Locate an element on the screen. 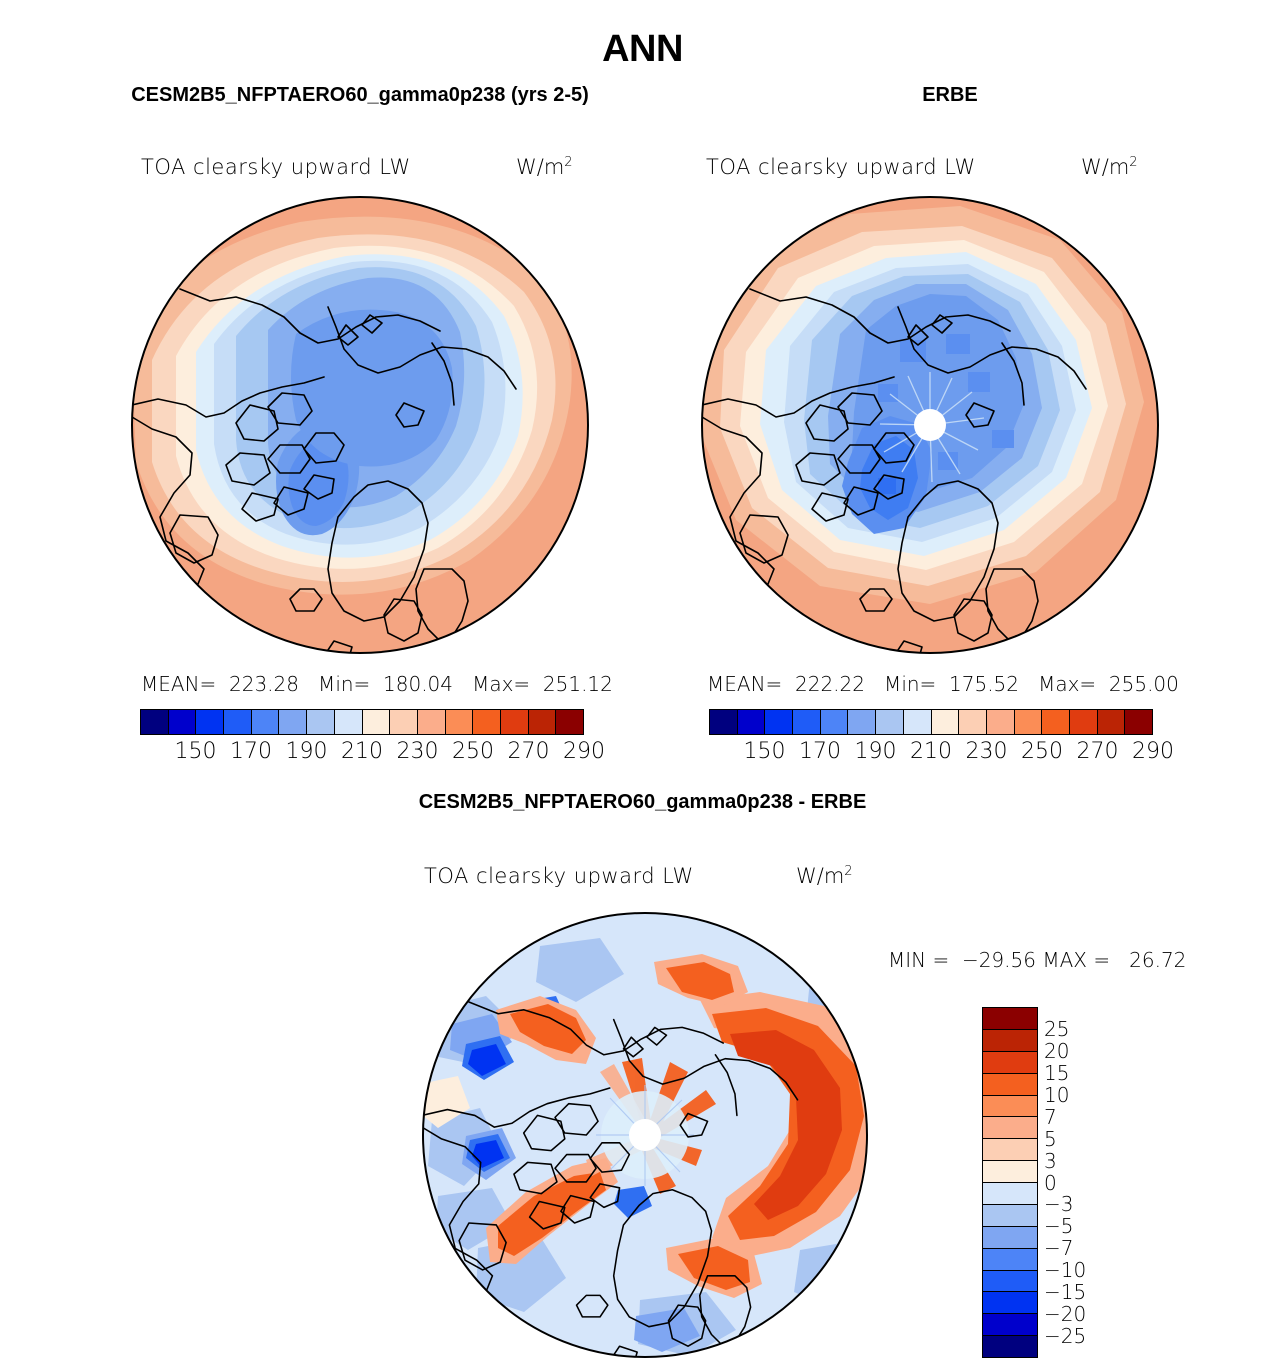 The width and height of the screenshot is (1285, 1372). colorbar-tick-label: −5 is located at coordinates (1059, 1226).